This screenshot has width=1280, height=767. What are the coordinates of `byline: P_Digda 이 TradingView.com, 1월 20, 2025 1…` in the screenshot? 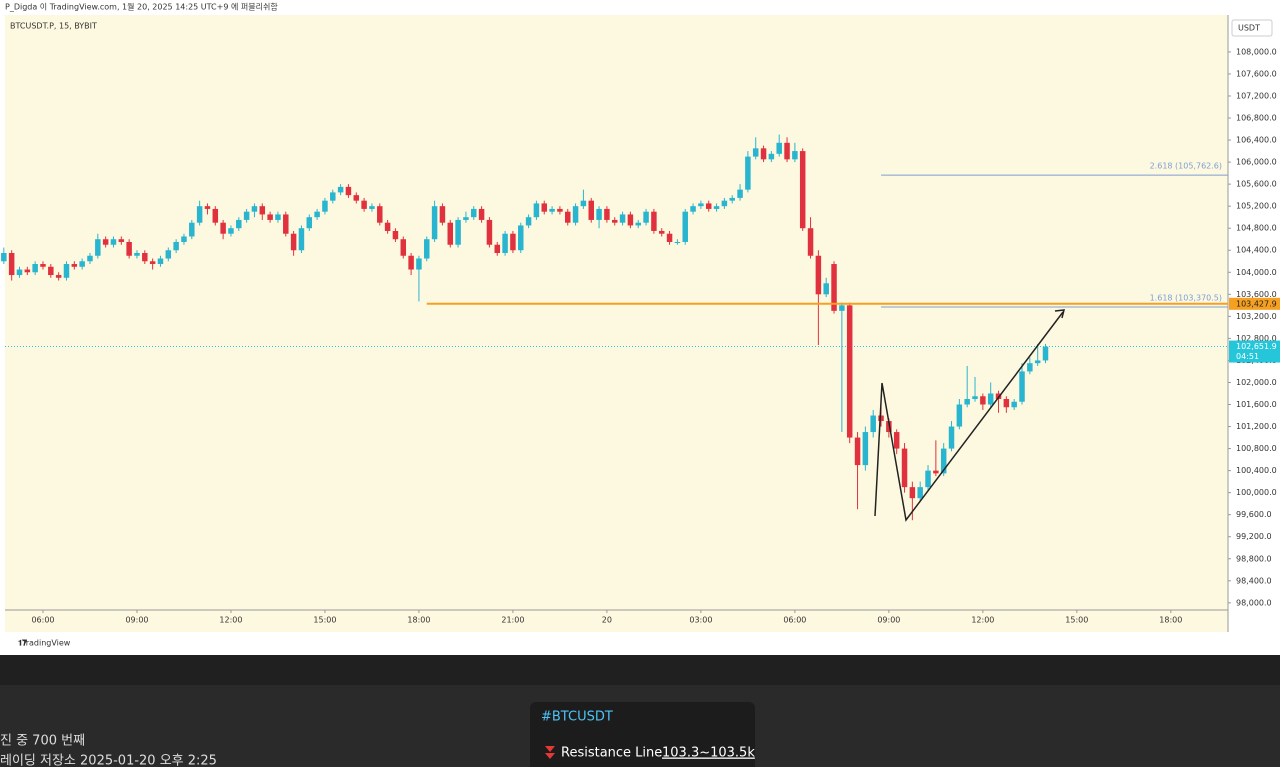 It's located at (141, 7).